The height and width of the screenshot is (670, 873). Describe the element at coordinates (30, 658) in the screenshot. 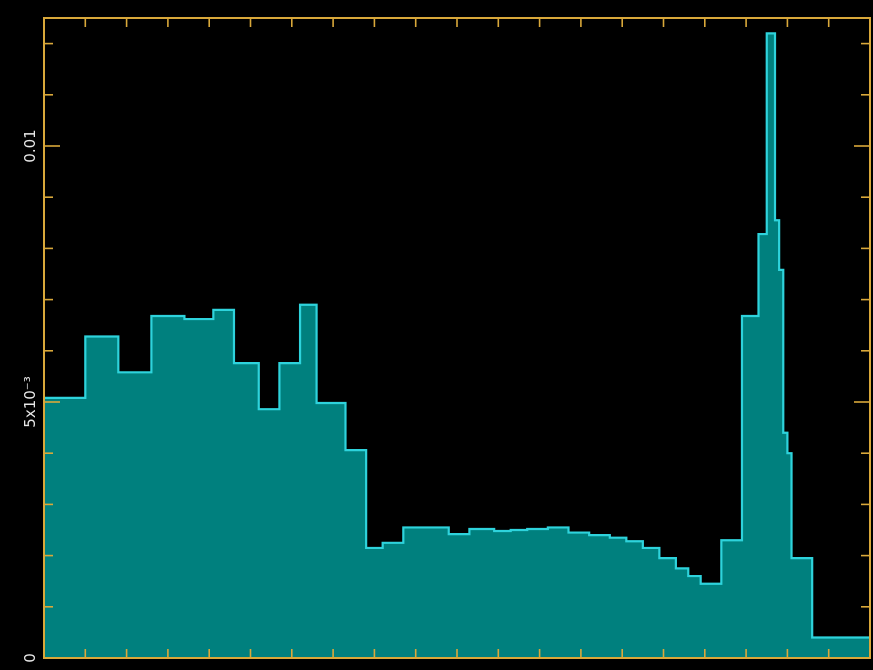

I see `y-tick-label: 0` at that location.